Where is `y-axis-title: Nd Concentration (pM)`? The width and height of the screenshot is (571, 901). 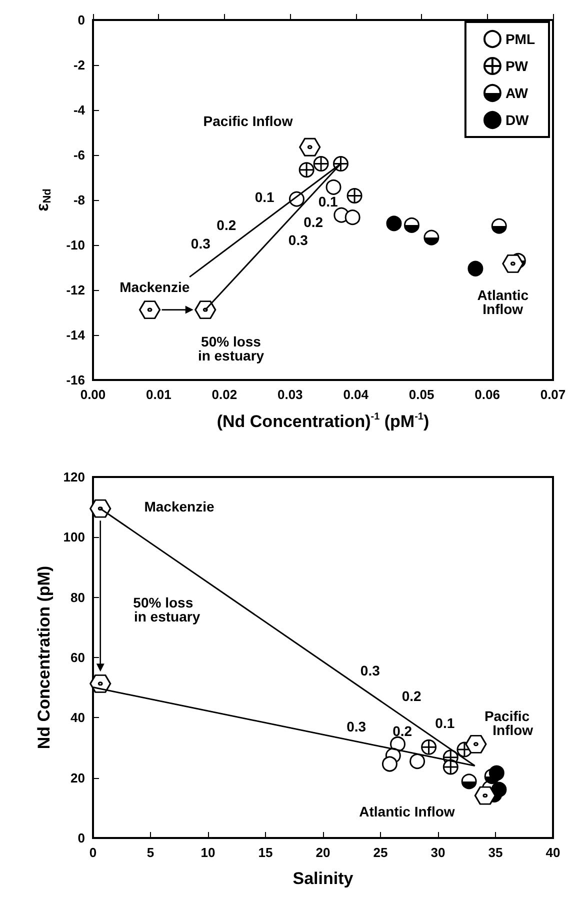
y-axis-title: Nd Concentration (pM) is located at coordinates (44, 658).